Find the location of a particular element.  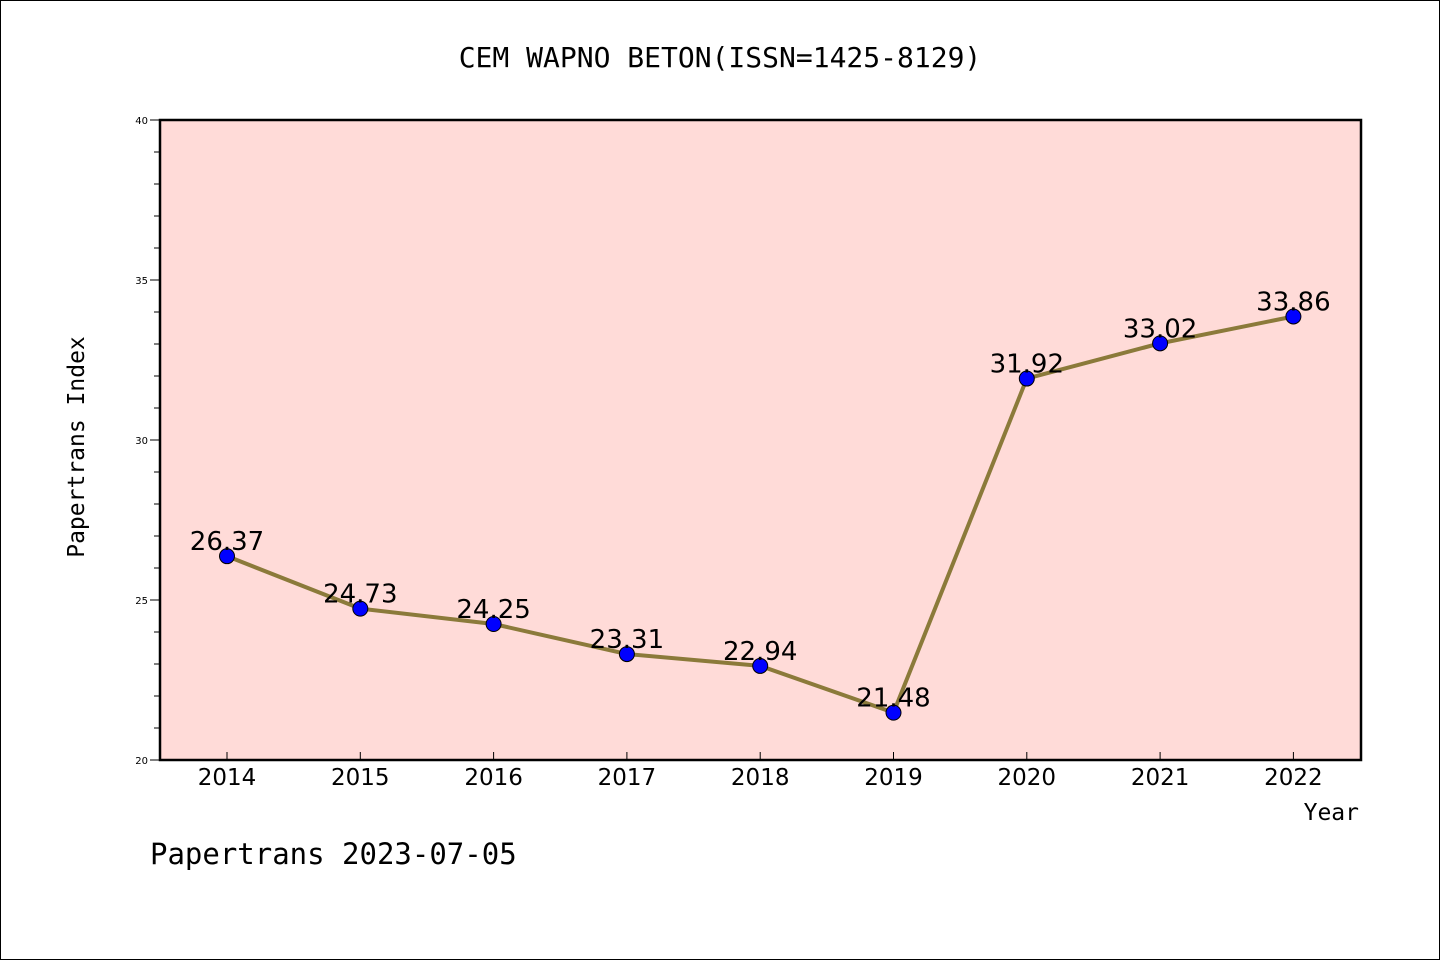

y-tick-label: 30 is located at coordinates (141, 441).